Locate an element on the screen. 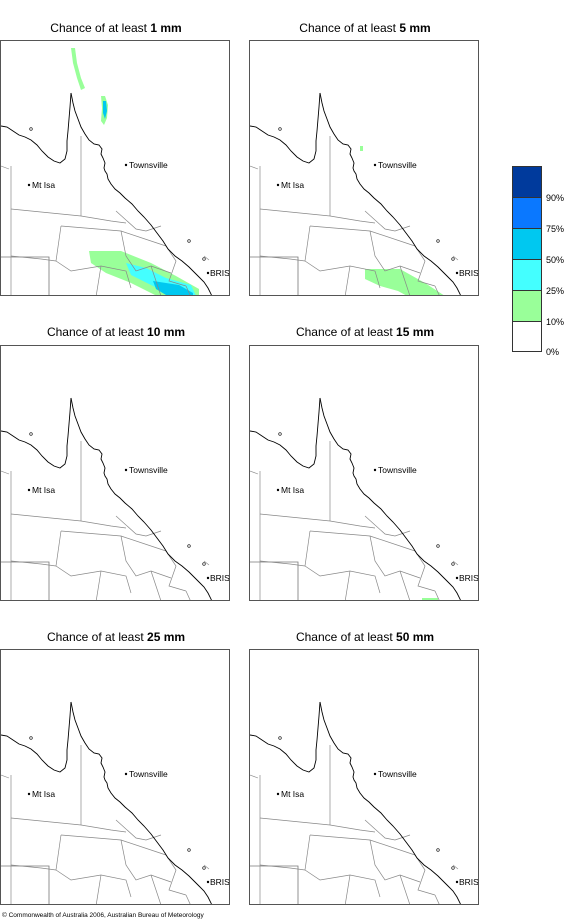 This screenshot has height=923, width=570. map-panel-5mm: Townsville Mt Isa BRIS is located at coordinates (364, 168).